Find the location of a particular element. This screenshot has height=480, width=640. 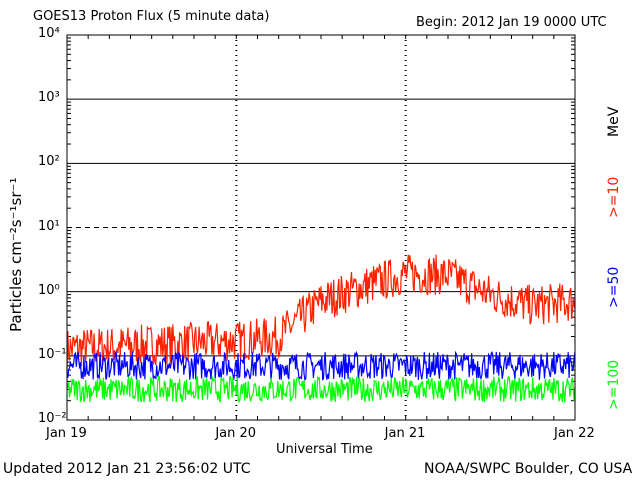

legend-ge50: >=50 is located at coordinates (614, 287).